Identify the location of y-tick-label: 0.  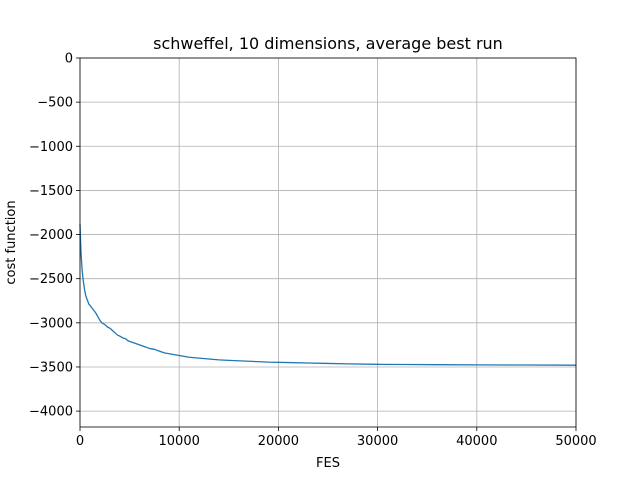
(69, 59).